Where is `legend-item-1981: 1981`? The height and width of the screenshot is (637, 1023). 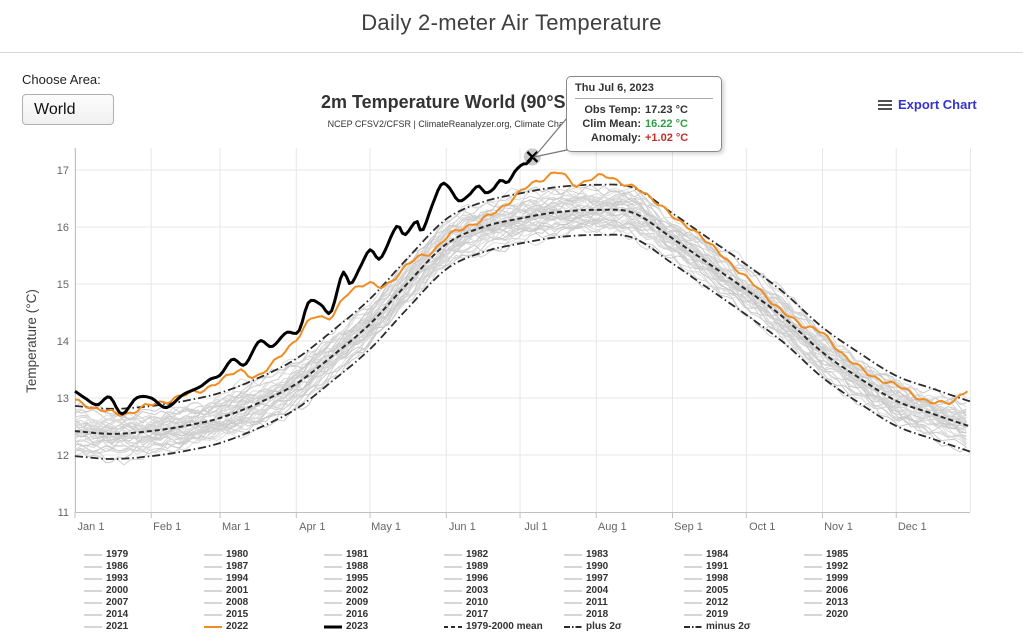 legend-item-1981: 1981 is located at coordinates (384, 555).